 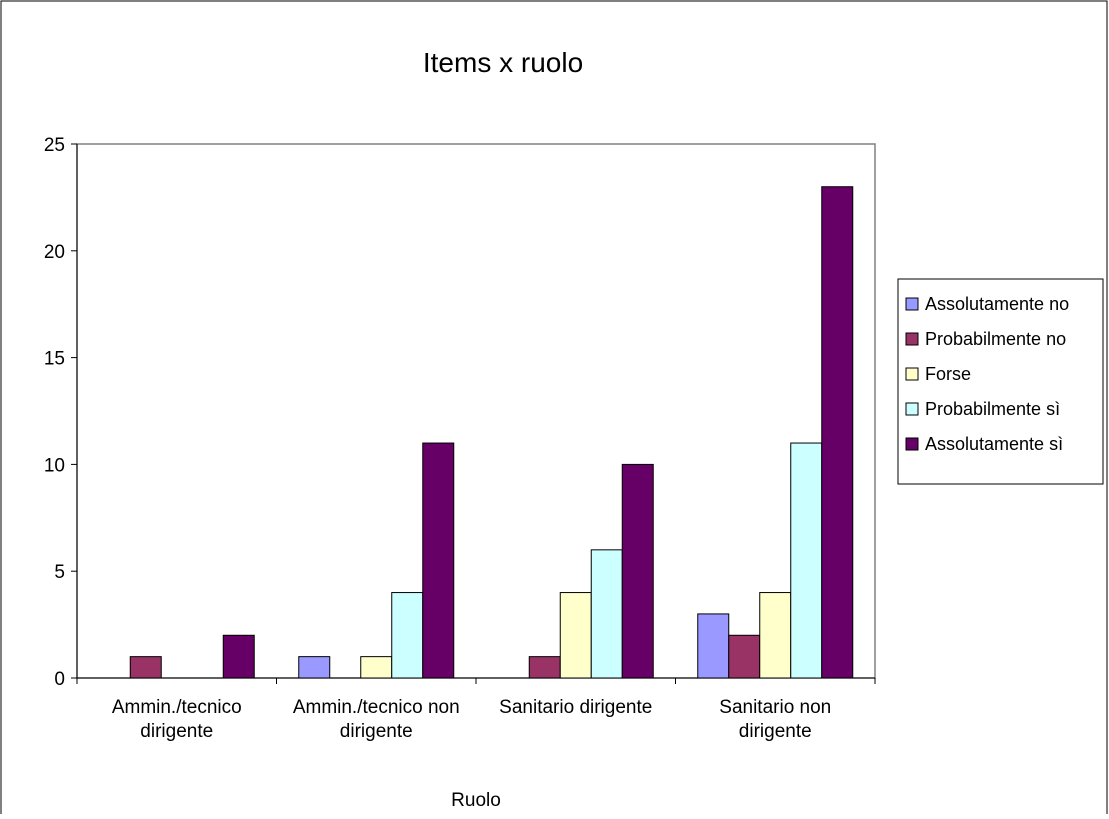 What do you see at coordinates (997, 304) in the screenshot?
I see `legend-label: Assolutamente no` at bounding box center [997, 304].